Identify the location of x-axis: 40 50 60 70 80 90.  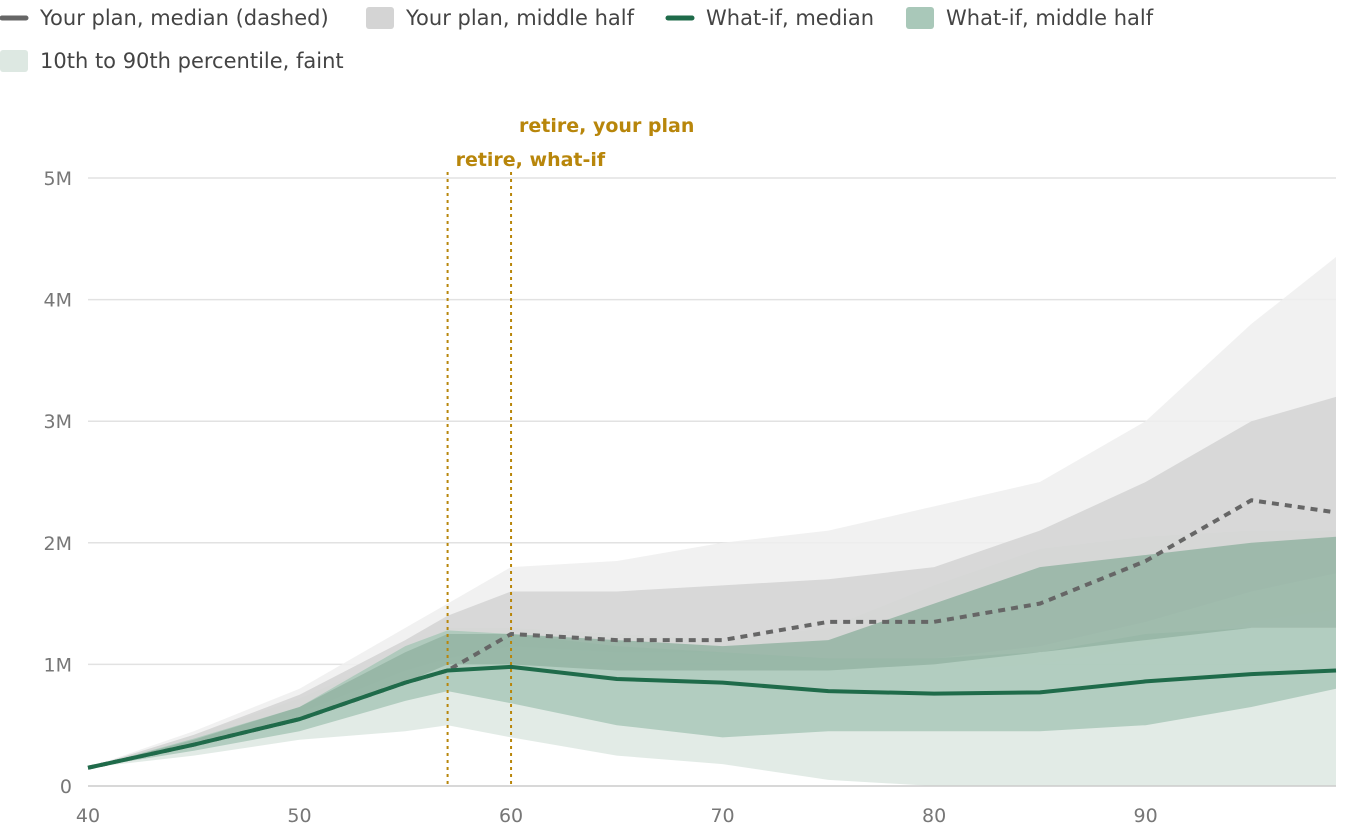
(706, 806).